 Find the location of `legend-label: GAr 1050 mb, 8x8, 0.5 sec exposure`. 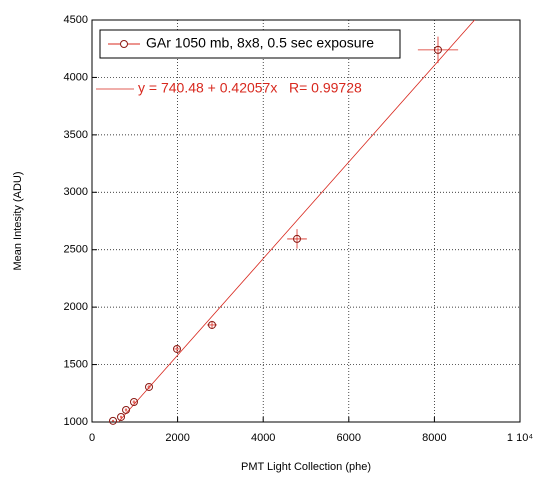

legend-label: GAr 1050 mb, 8x8, 0.5 sec exposure is located at coordinates (260, 43).